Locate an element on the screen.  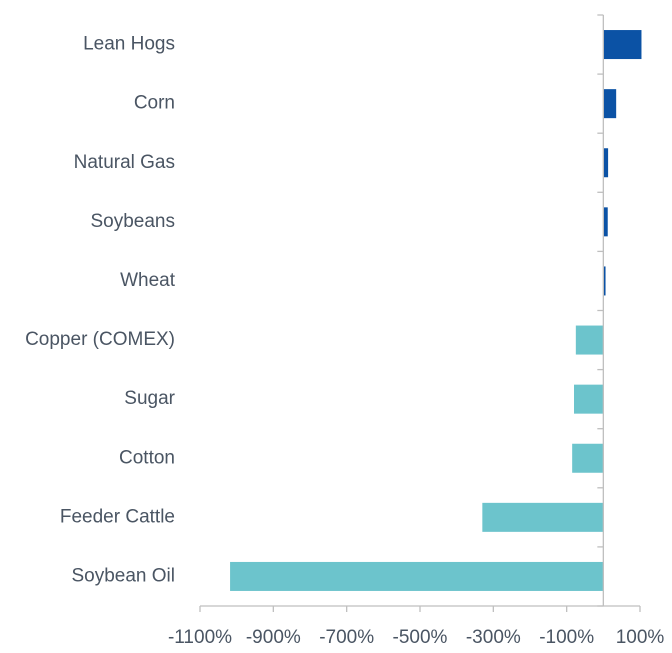
y-tick-label: Cotton is located at coordinates (147, 457).